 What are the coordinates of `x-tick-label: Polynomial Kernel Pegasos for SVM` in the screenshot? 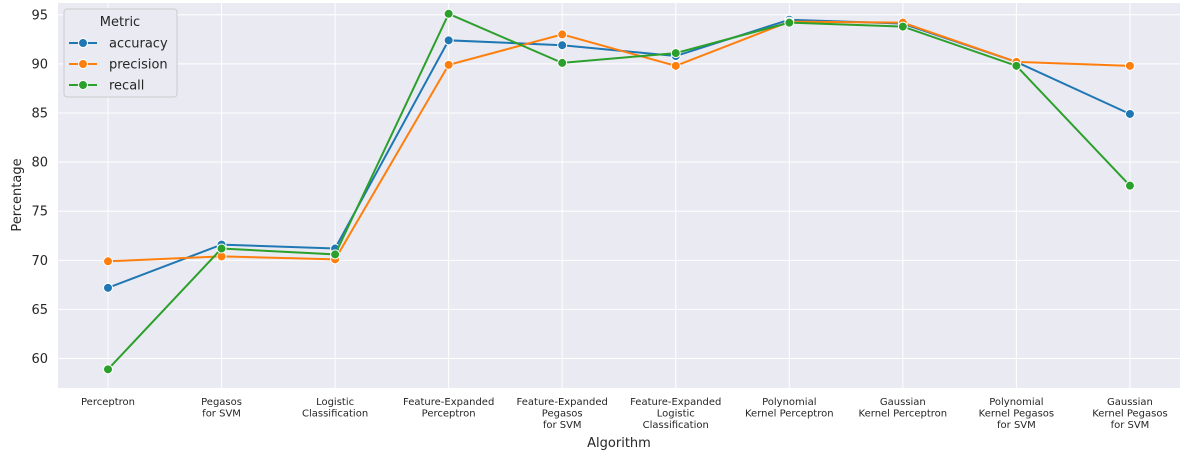 It's located at (1016, 414).